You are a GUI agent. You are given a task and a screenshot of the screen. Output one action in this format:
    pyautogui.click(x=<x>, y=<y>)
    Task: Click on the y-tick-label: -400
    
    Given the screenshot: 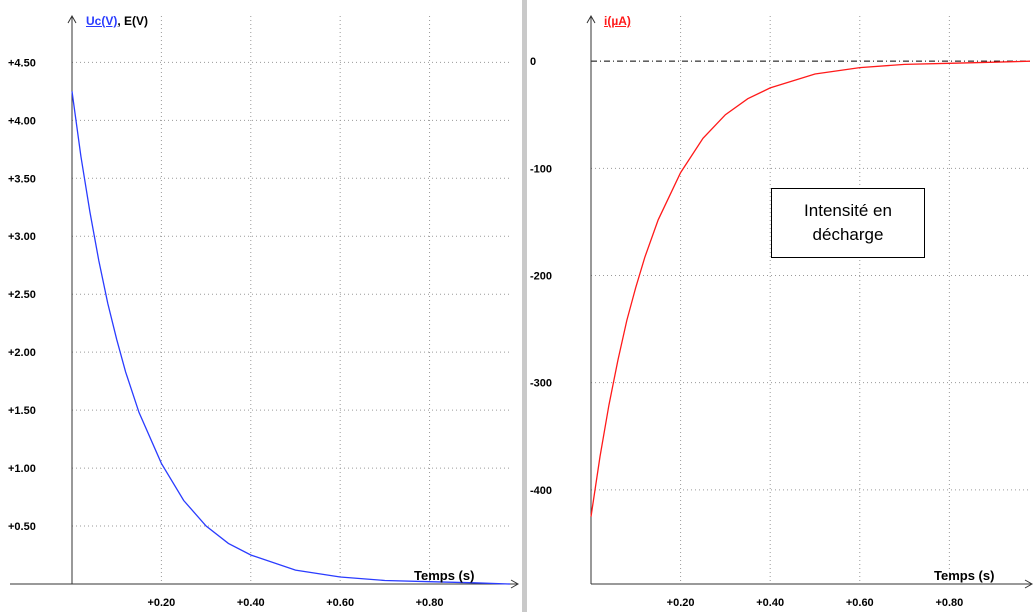 What is the action you would take?
    pyautogui.click(x=541, y=491)
    